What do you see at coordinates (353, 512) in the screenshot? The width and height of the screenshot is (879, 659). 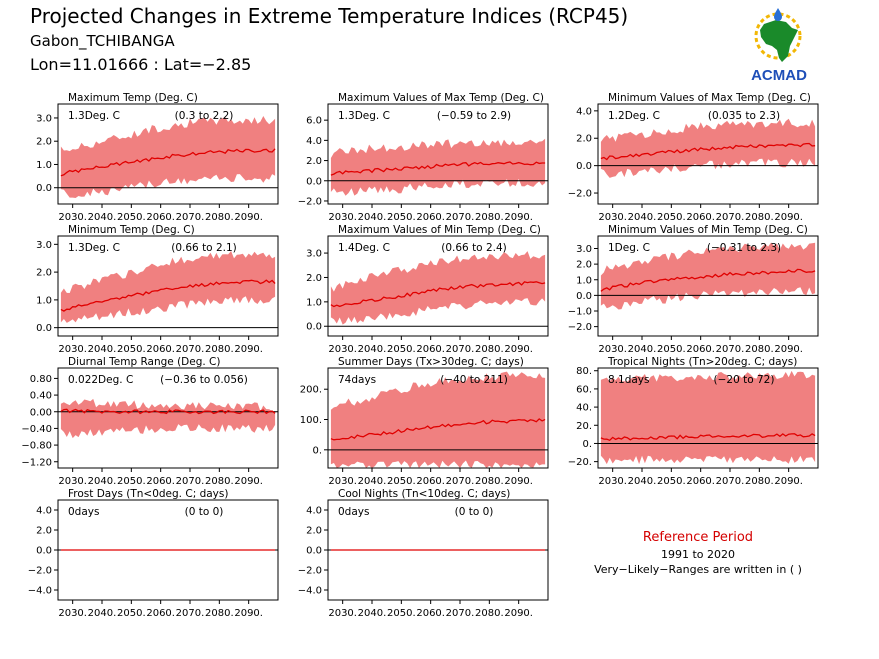 I see `median-change-label: 0days` at bounding box center [353, 512].